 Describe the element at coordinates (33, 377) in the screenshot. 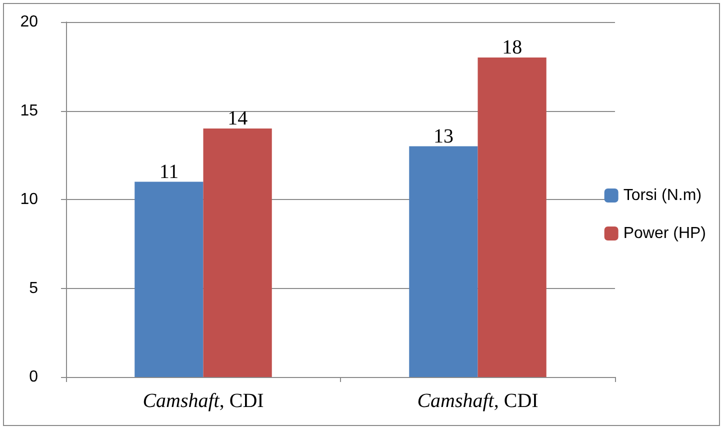

I see `y-tick-label: 0` at that location.